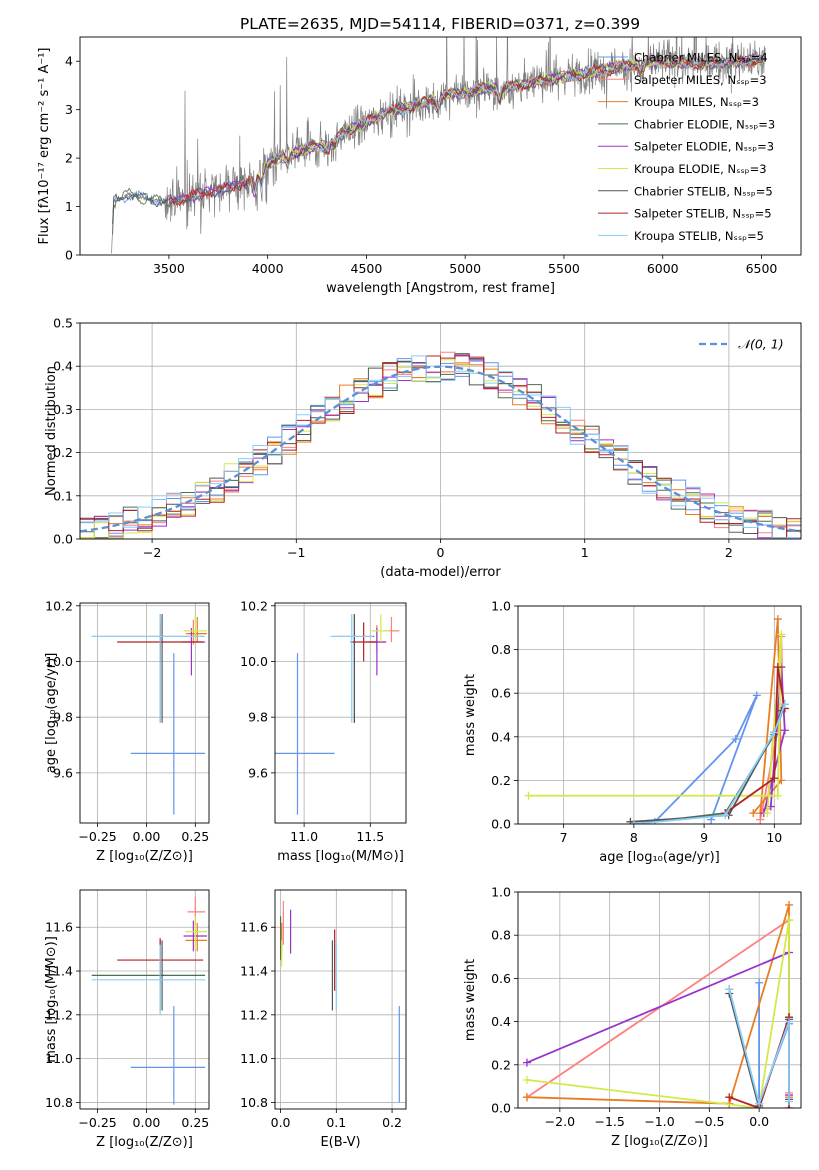  I want to click on x-tick-label: −1.0, so click(659, 1121).